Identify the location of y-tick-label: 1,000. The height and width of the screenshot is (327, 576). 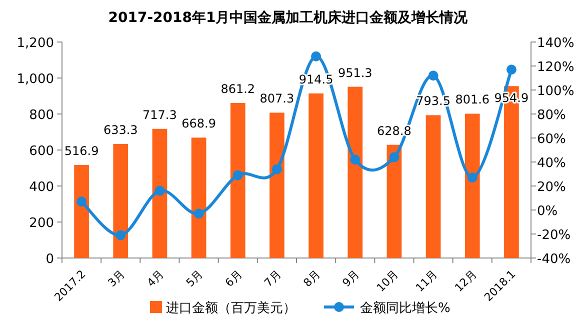
(35, 79).